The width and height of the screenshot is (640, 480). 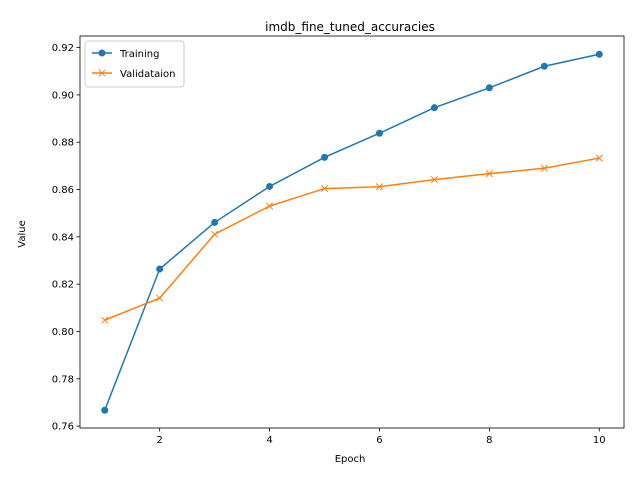 What do you see at coordinates (63, 427) in the screenshot?
I see `y-tick-label: 0.76` at bounding box center [63, 427].